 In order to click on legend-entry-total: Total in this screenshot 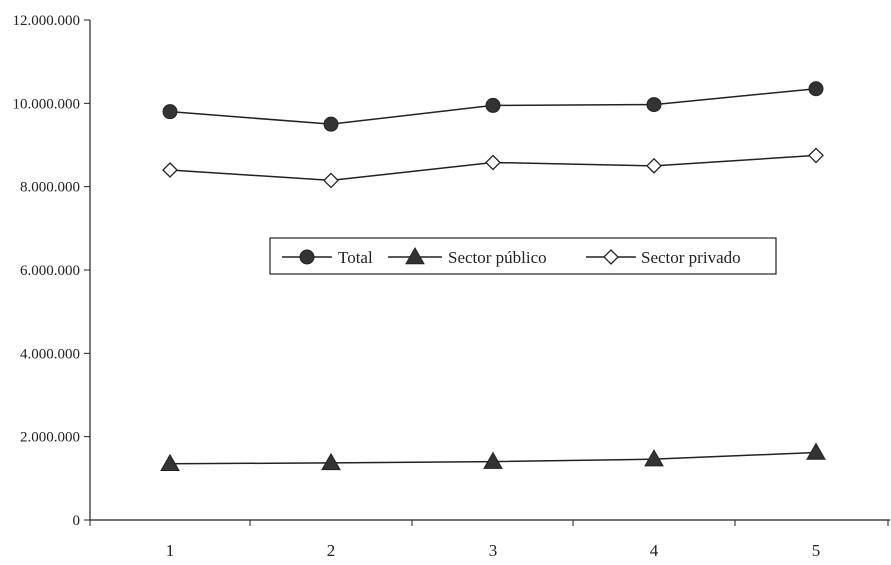, I will do `click(327, 257)`.